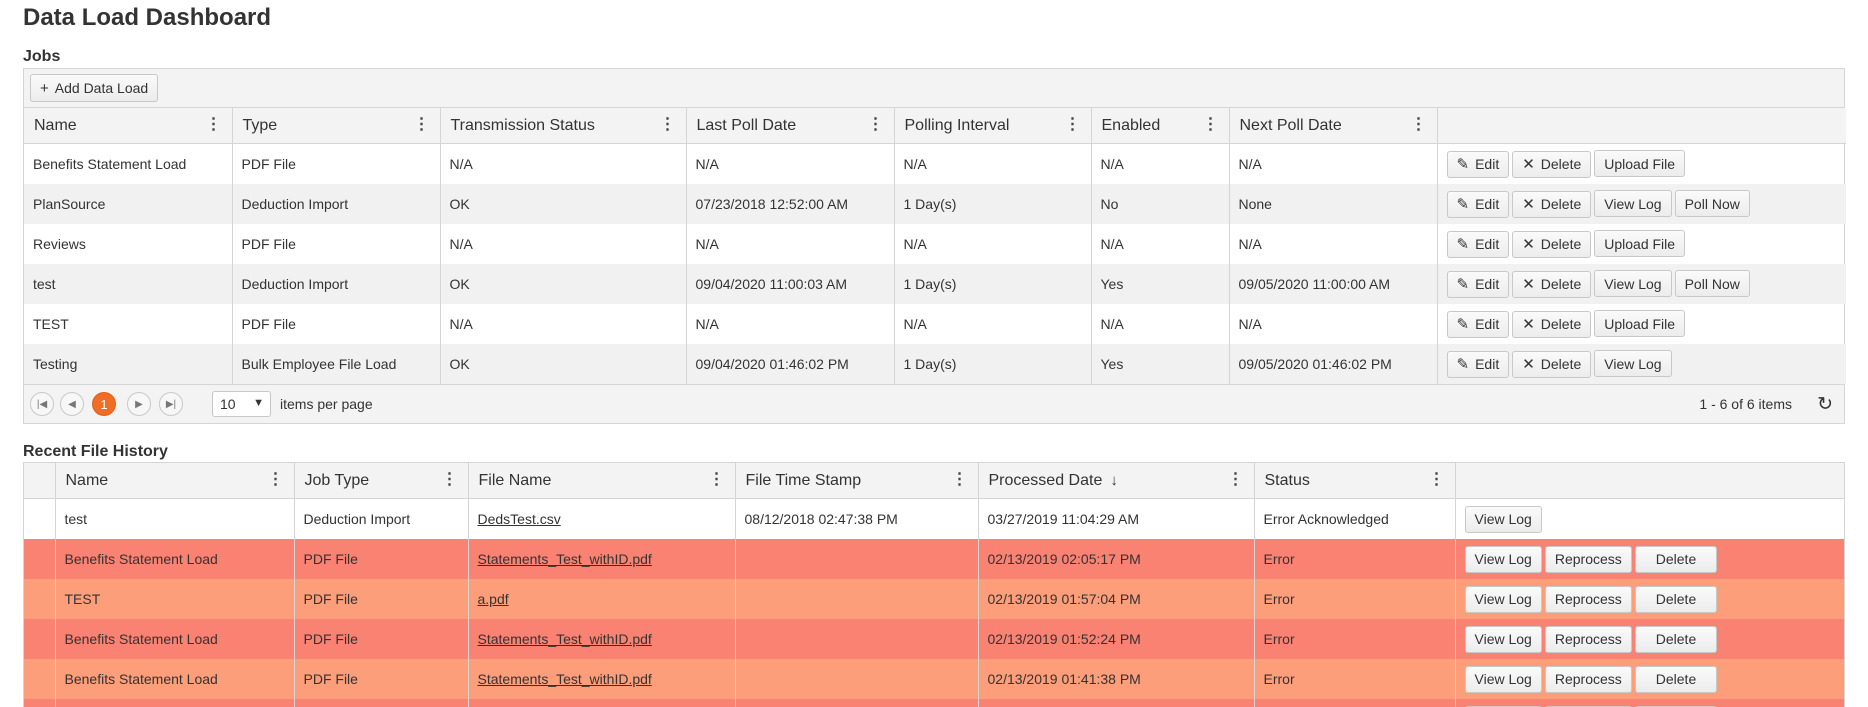  Describe the element at coordinates (563, 244) in the screenshot. I see `cell-status: N/A` at that location.